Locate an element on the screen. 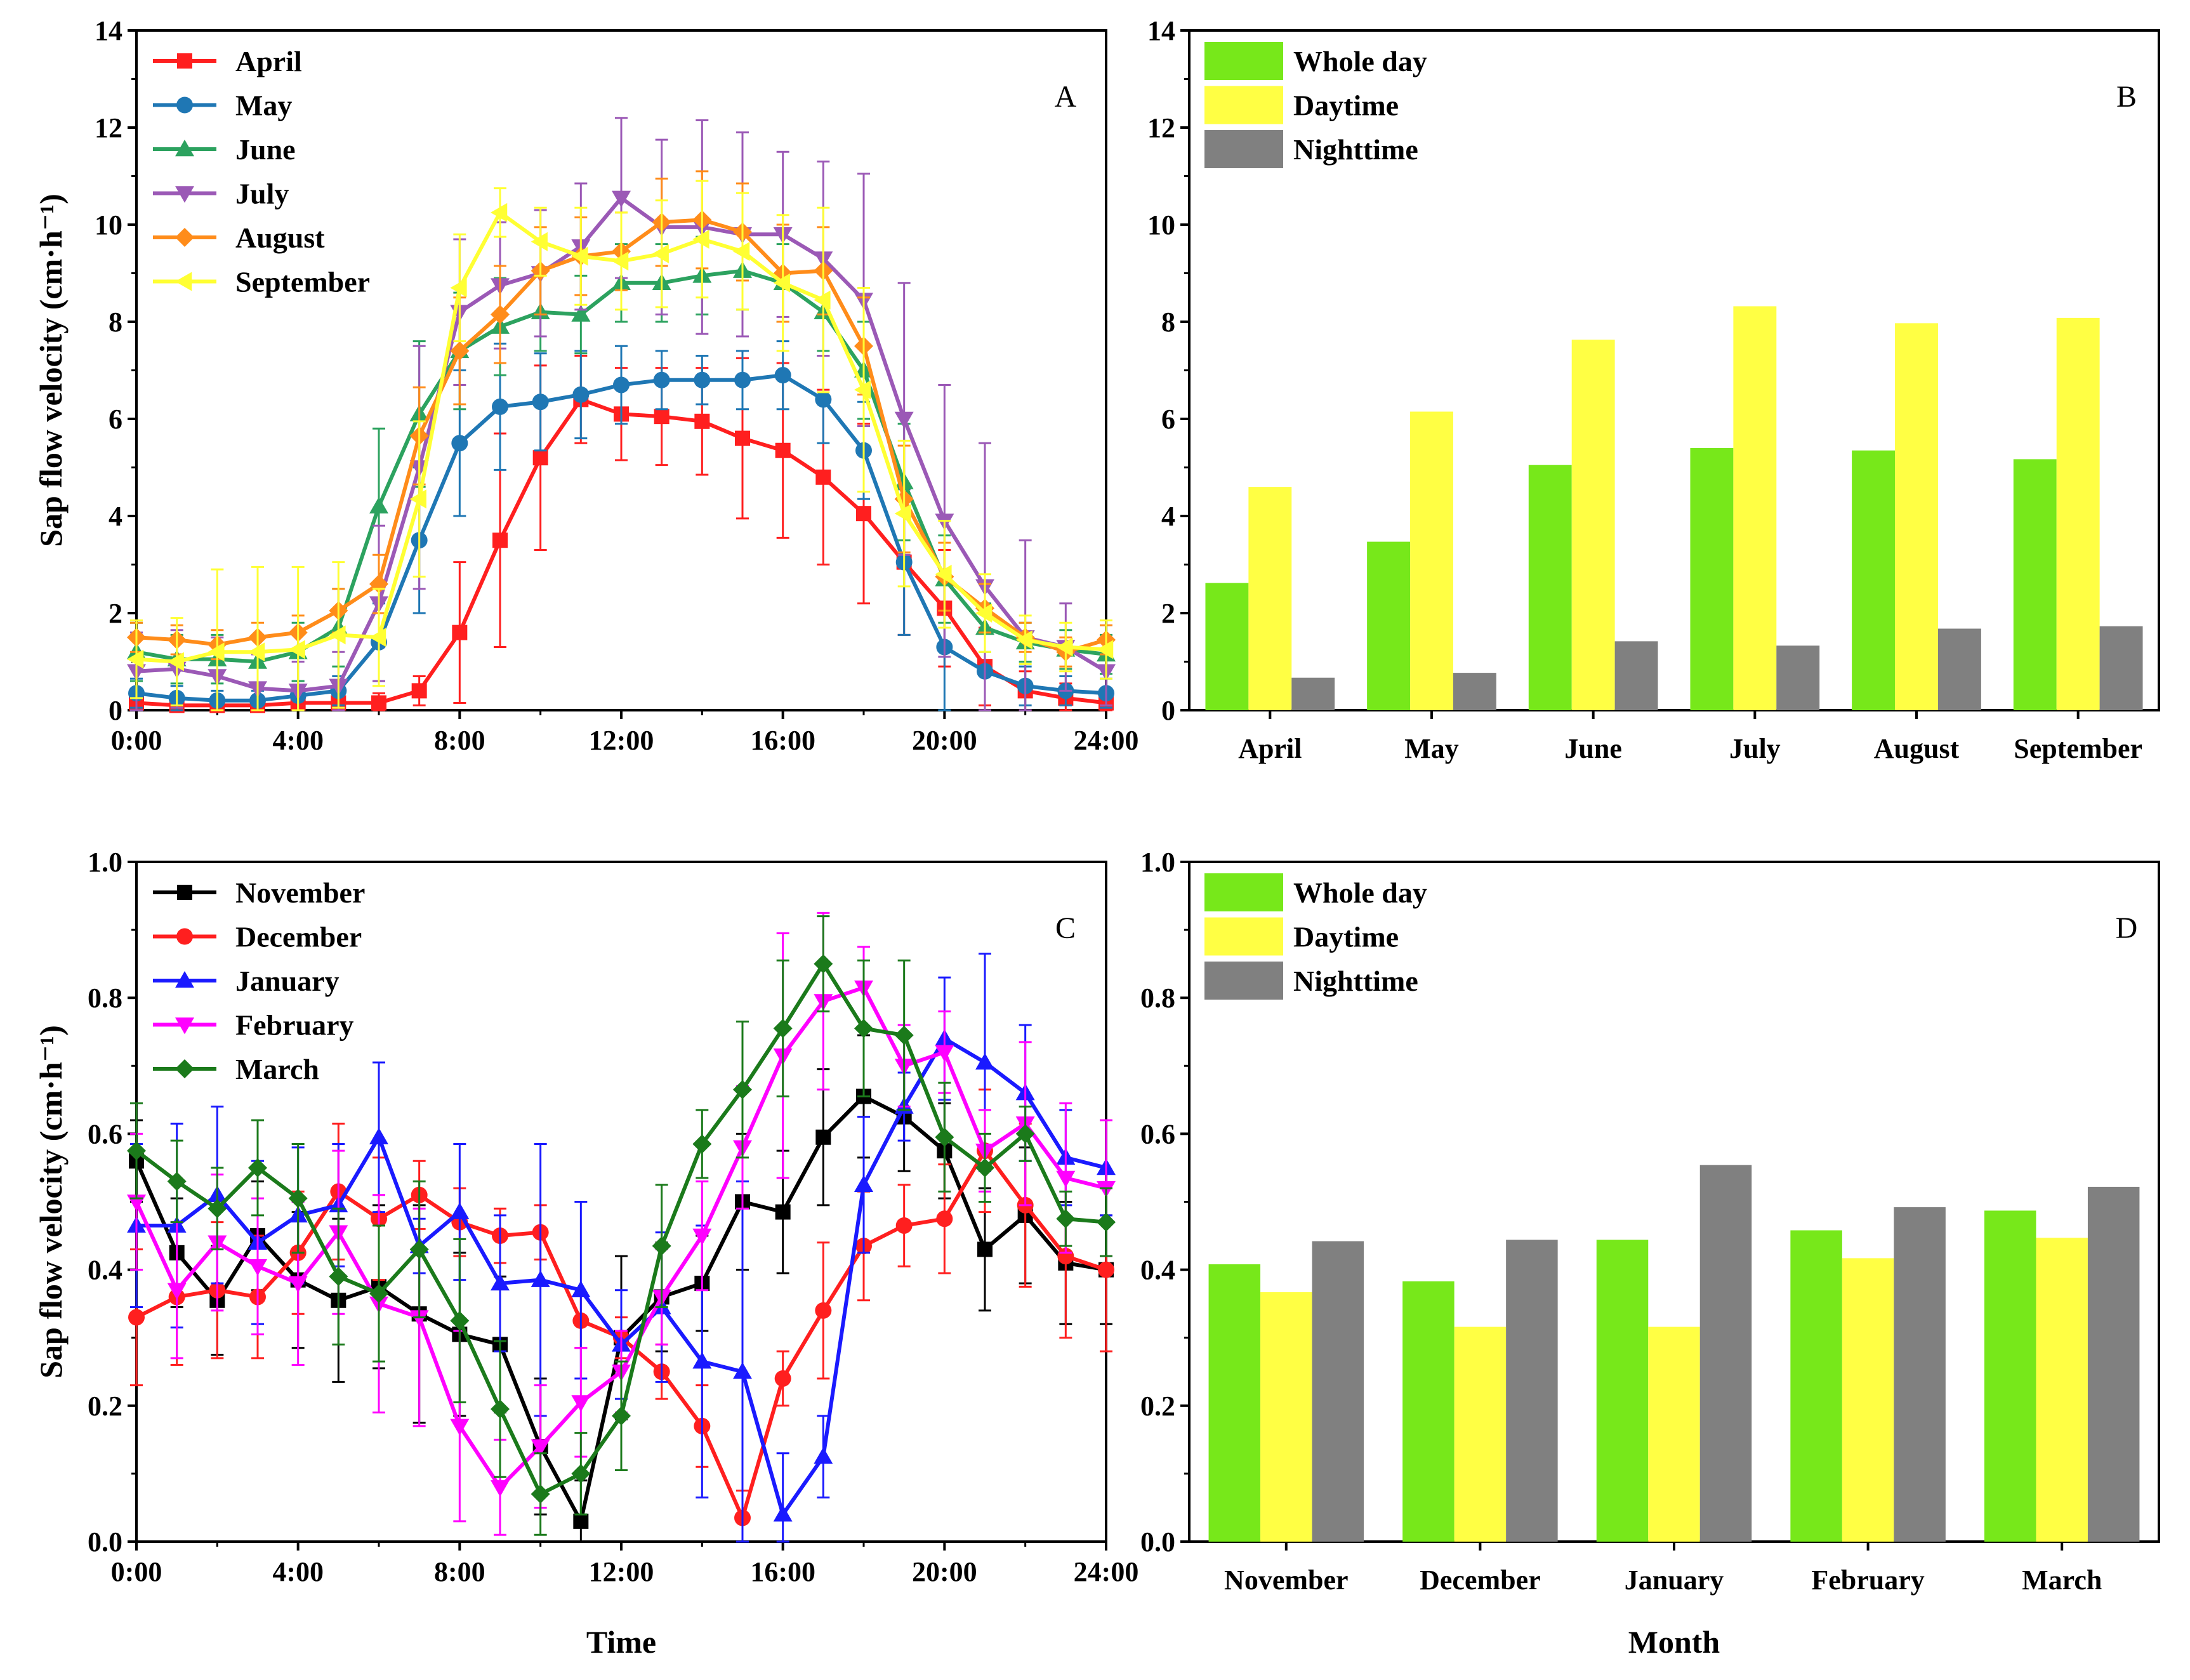  y-tick-label: 0.4 is located at coordinates (105, 1271).